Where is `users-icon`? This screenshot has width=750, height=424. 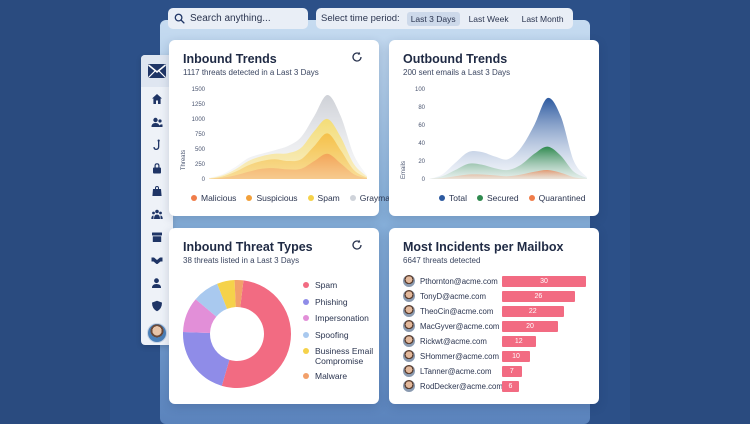 users-icon is located at coordinates (157, 122).